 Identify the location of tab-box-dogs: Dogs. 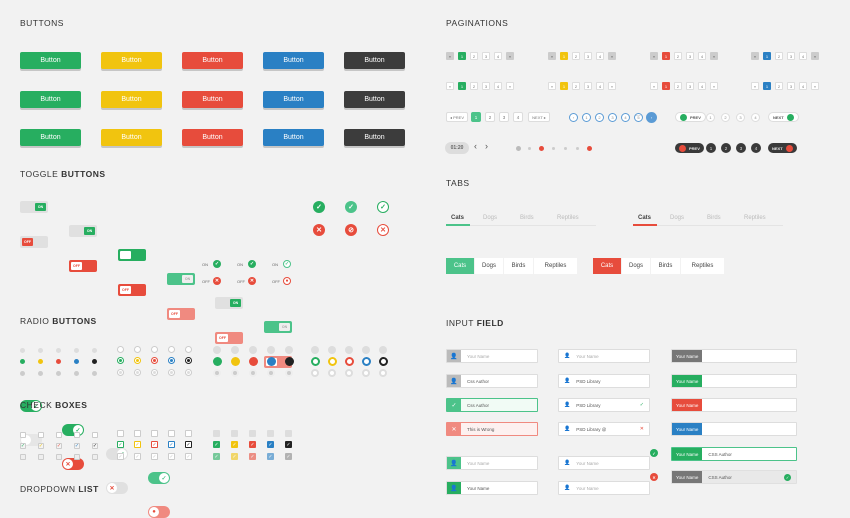
(489, 266).